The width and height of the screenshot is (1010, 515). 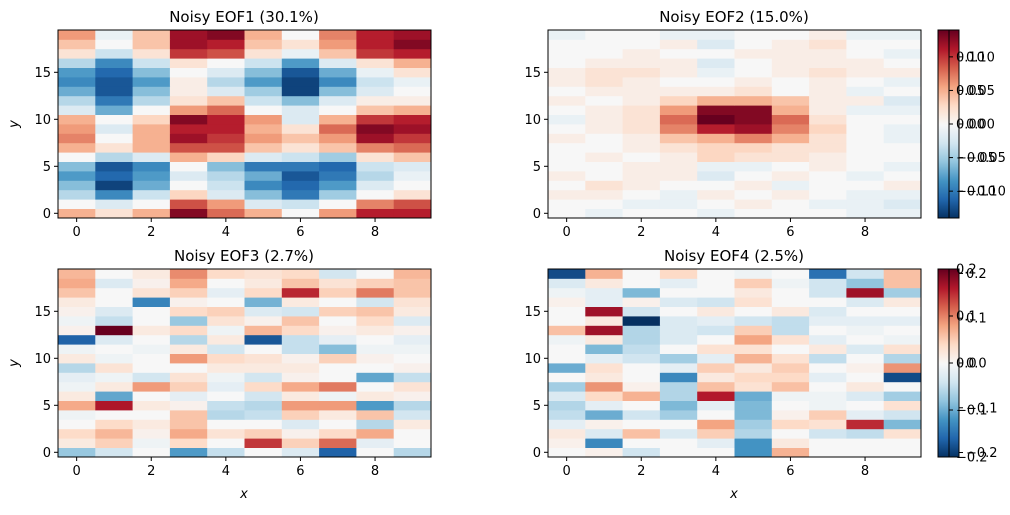 What do you see at coordinates (734, 256) in the screenshot?
I see `panel-title: Noisy EOF4 (2.5%)` at bounding box center [734, 256].